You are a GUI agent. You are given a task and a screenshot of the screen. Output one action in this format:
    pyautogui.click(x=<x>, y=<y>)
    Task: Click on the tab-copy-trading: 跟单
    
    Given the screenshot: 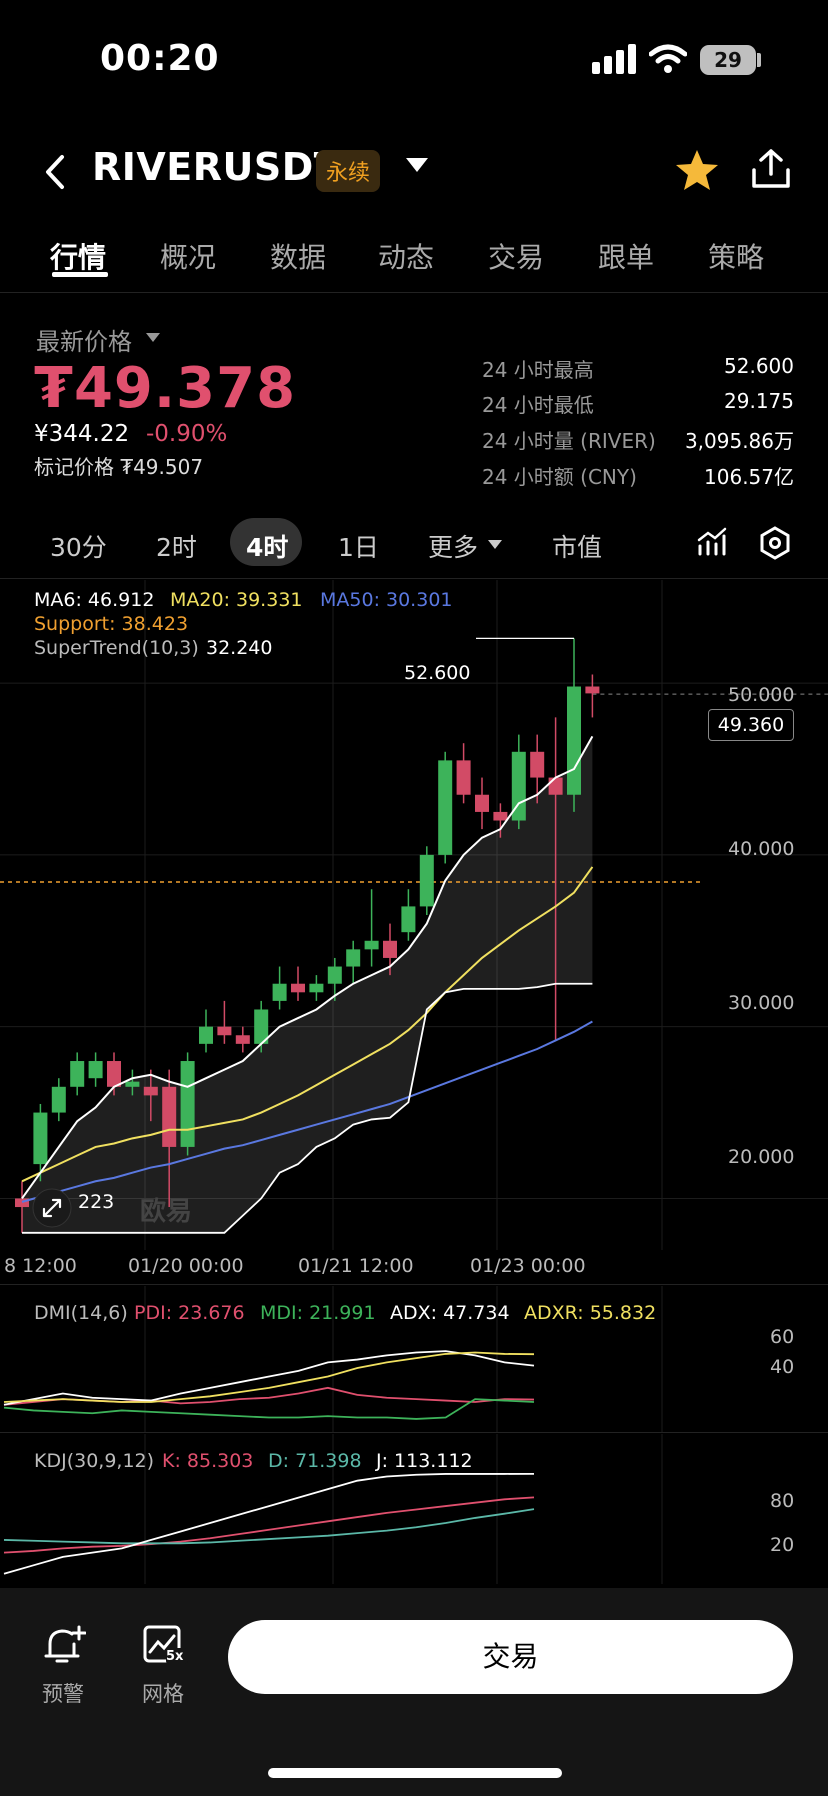 What is the action you would take?
    pyautogui.click(x=626, y=257)
    